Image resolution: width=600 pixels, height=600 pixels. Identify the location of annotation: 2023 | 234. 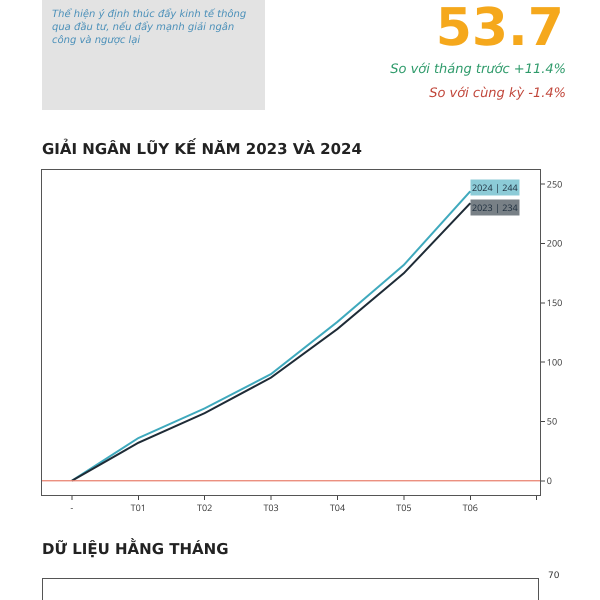
(495, 207).